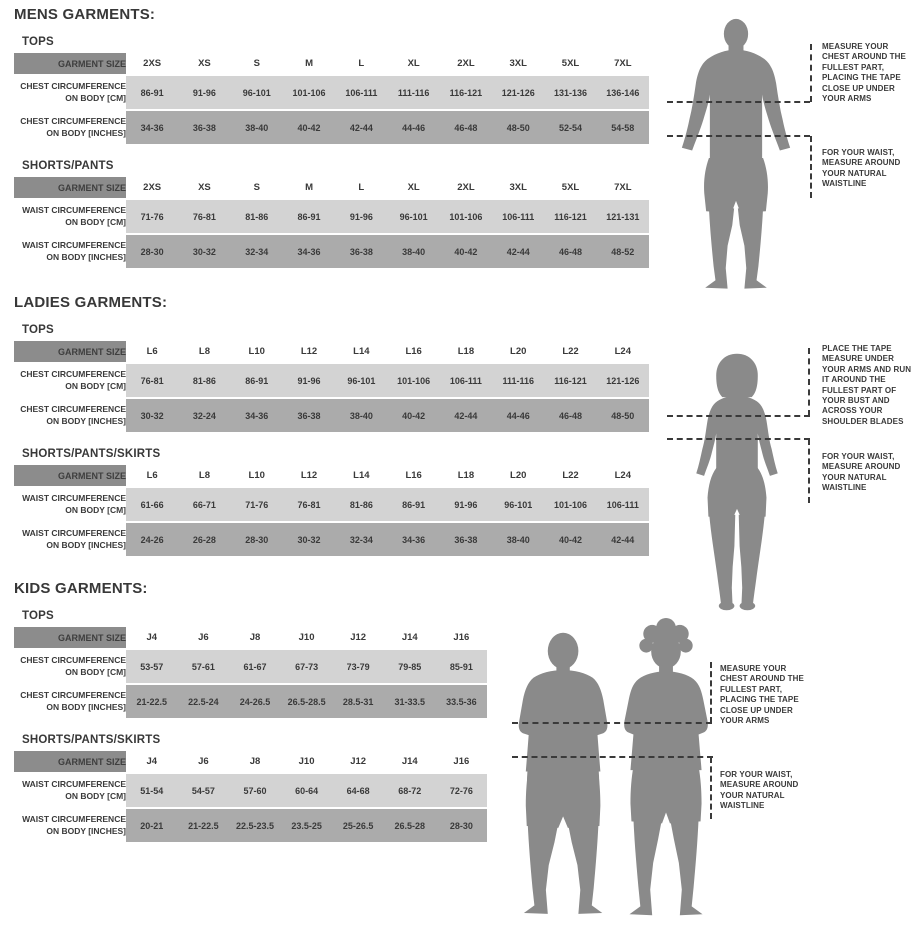 The width and height of the screenshot is (920, 941). What do you see at coordinates (251, 761) in the screenshot?
I see `table-header-row: GARMENT SIZE J4 J6 J8 J10 J12 J14 J16` at bounding box center [251, 761].